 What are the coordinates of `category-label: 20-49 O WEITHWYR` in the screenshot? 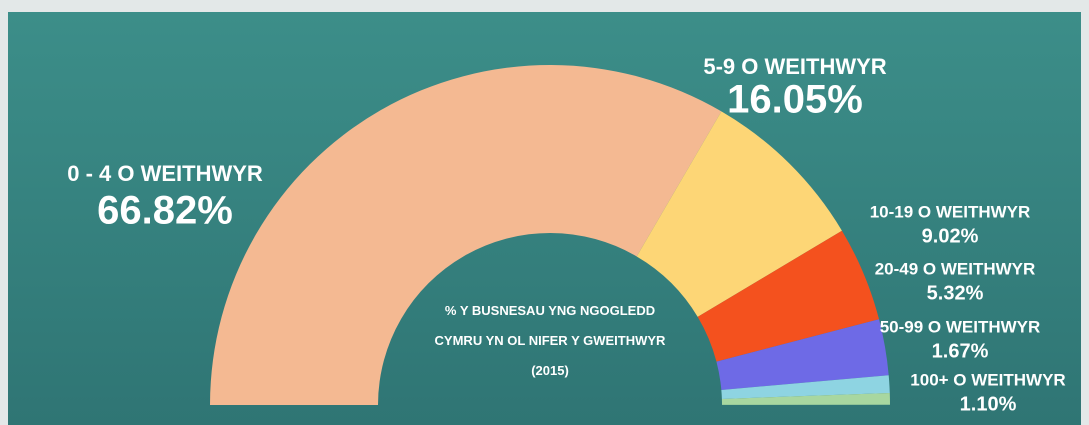 It's located at (955, 268).